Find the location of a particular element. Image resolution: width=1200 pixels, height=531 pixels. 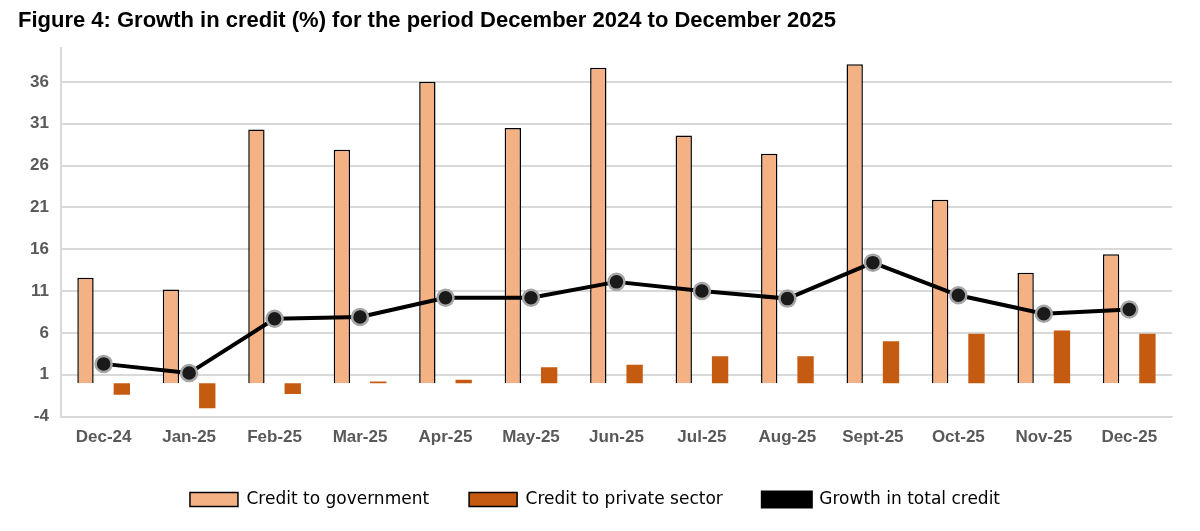

x-tick-label: Jun-25 is located at coordinates (616, 437).